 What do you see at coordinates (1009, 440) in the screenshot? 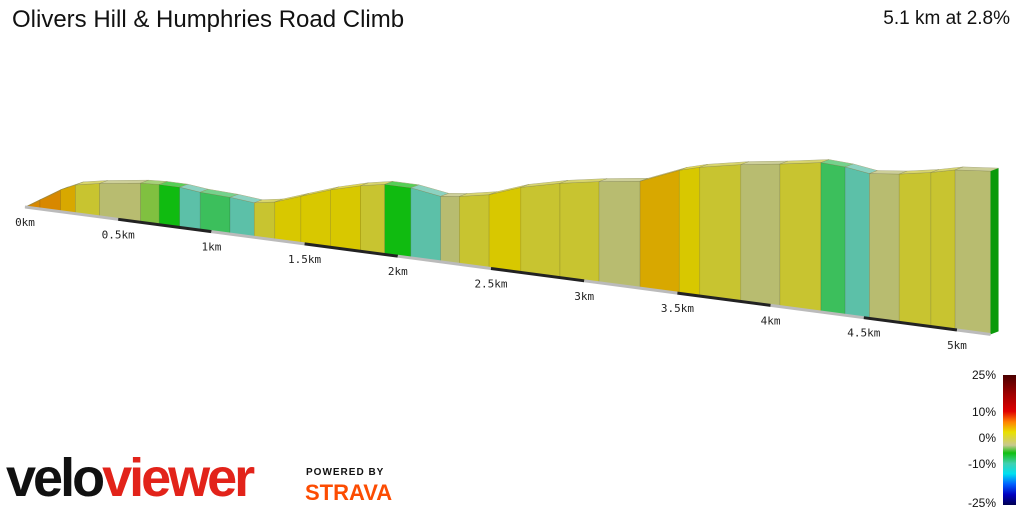
I see `gradient-legend-bar` at bounding box center [1009, 440].